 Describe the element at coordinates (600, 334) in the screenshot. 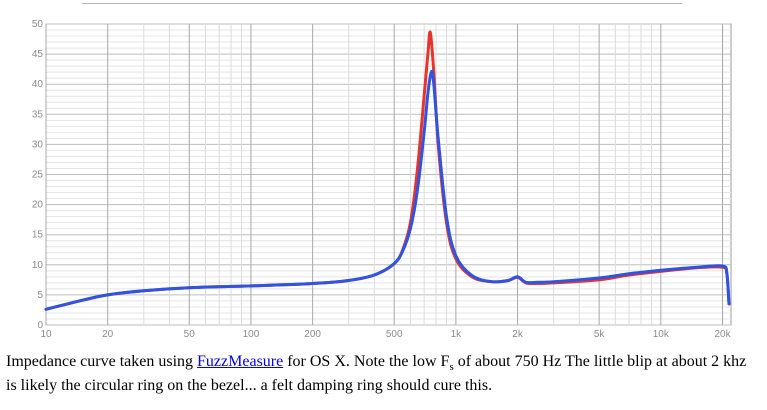

I see `x-tick-label: 5k` at that location.